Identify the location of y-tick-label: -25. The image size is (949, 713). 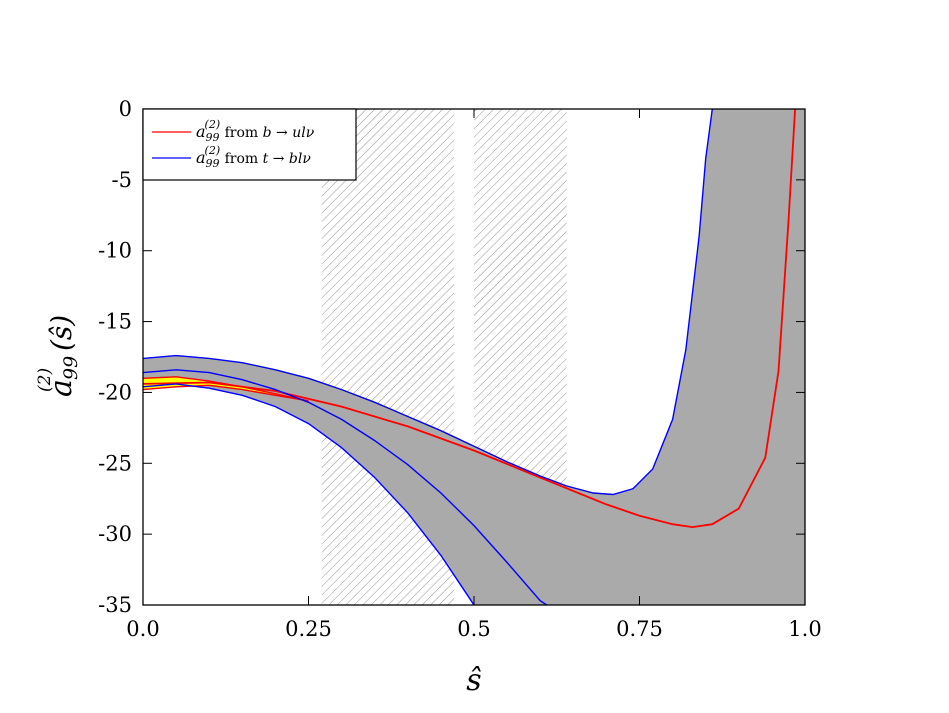
(115, 463).